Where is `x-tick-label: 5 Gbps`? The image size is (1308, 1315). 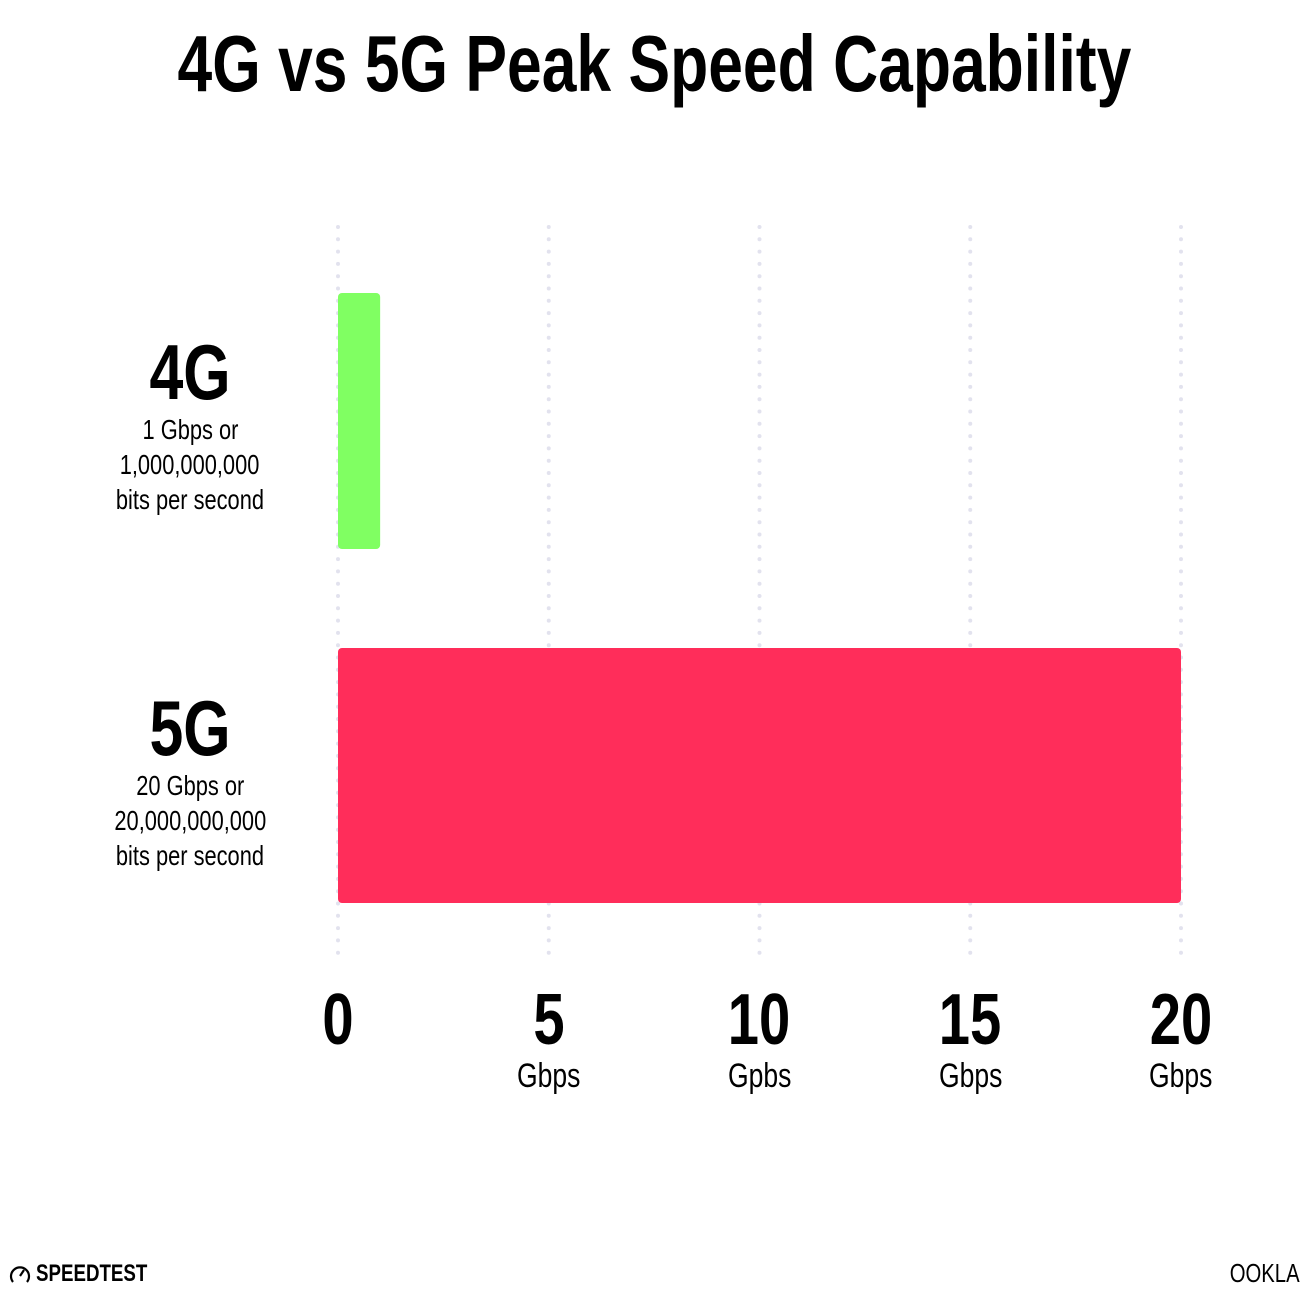 x-tick-label: 5 Gbps is located at coordinates (549, 1038).